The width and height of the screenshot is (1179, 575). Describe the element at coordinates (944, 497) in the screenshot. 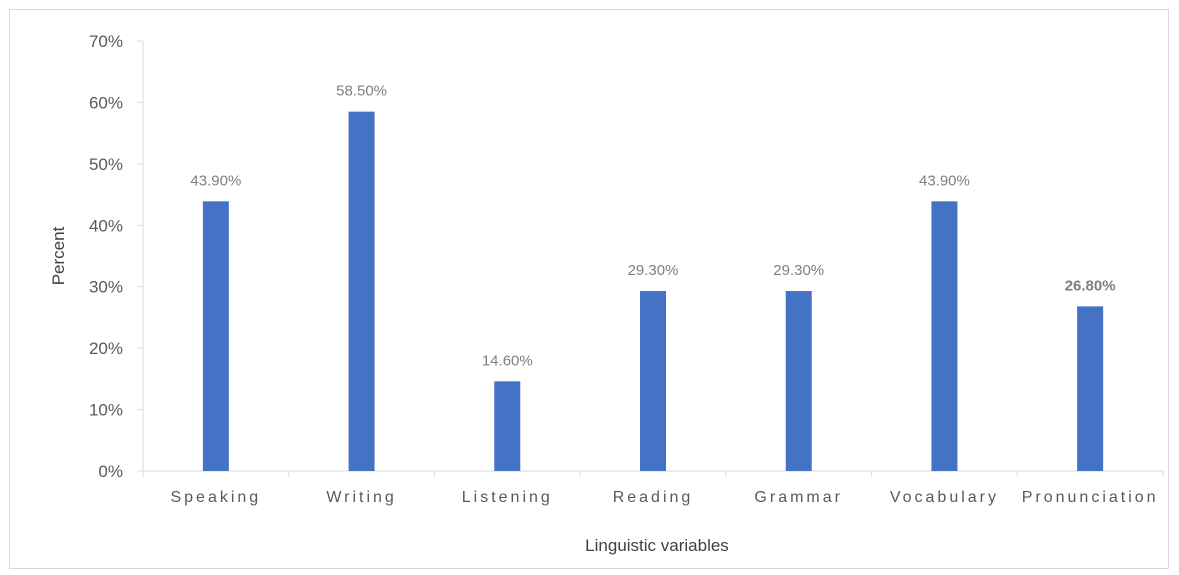

I see `x-tick-label-vocabulary: Vocabulary` at that location.